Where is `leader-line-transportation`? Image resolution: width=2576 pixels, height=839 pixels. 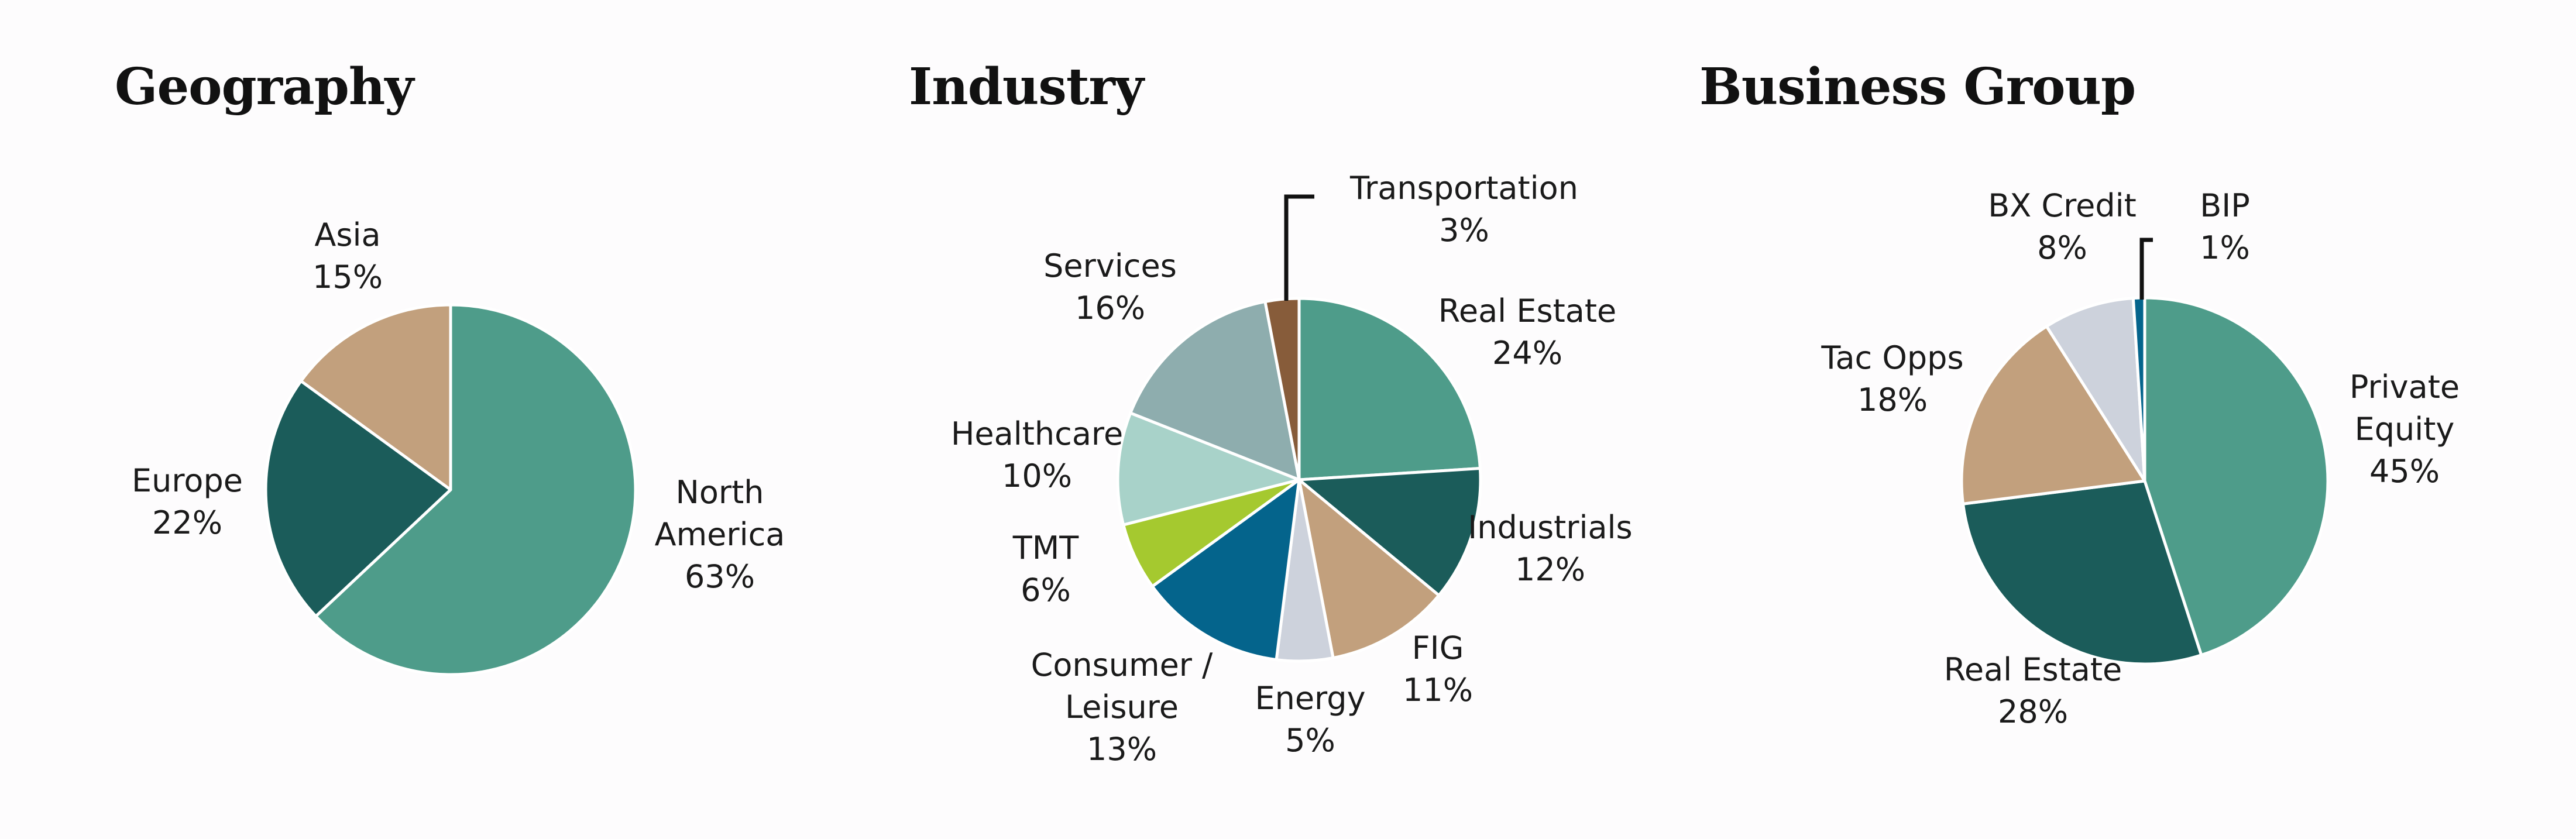
leader-line-transportation is located at coordinates (1299, 248).